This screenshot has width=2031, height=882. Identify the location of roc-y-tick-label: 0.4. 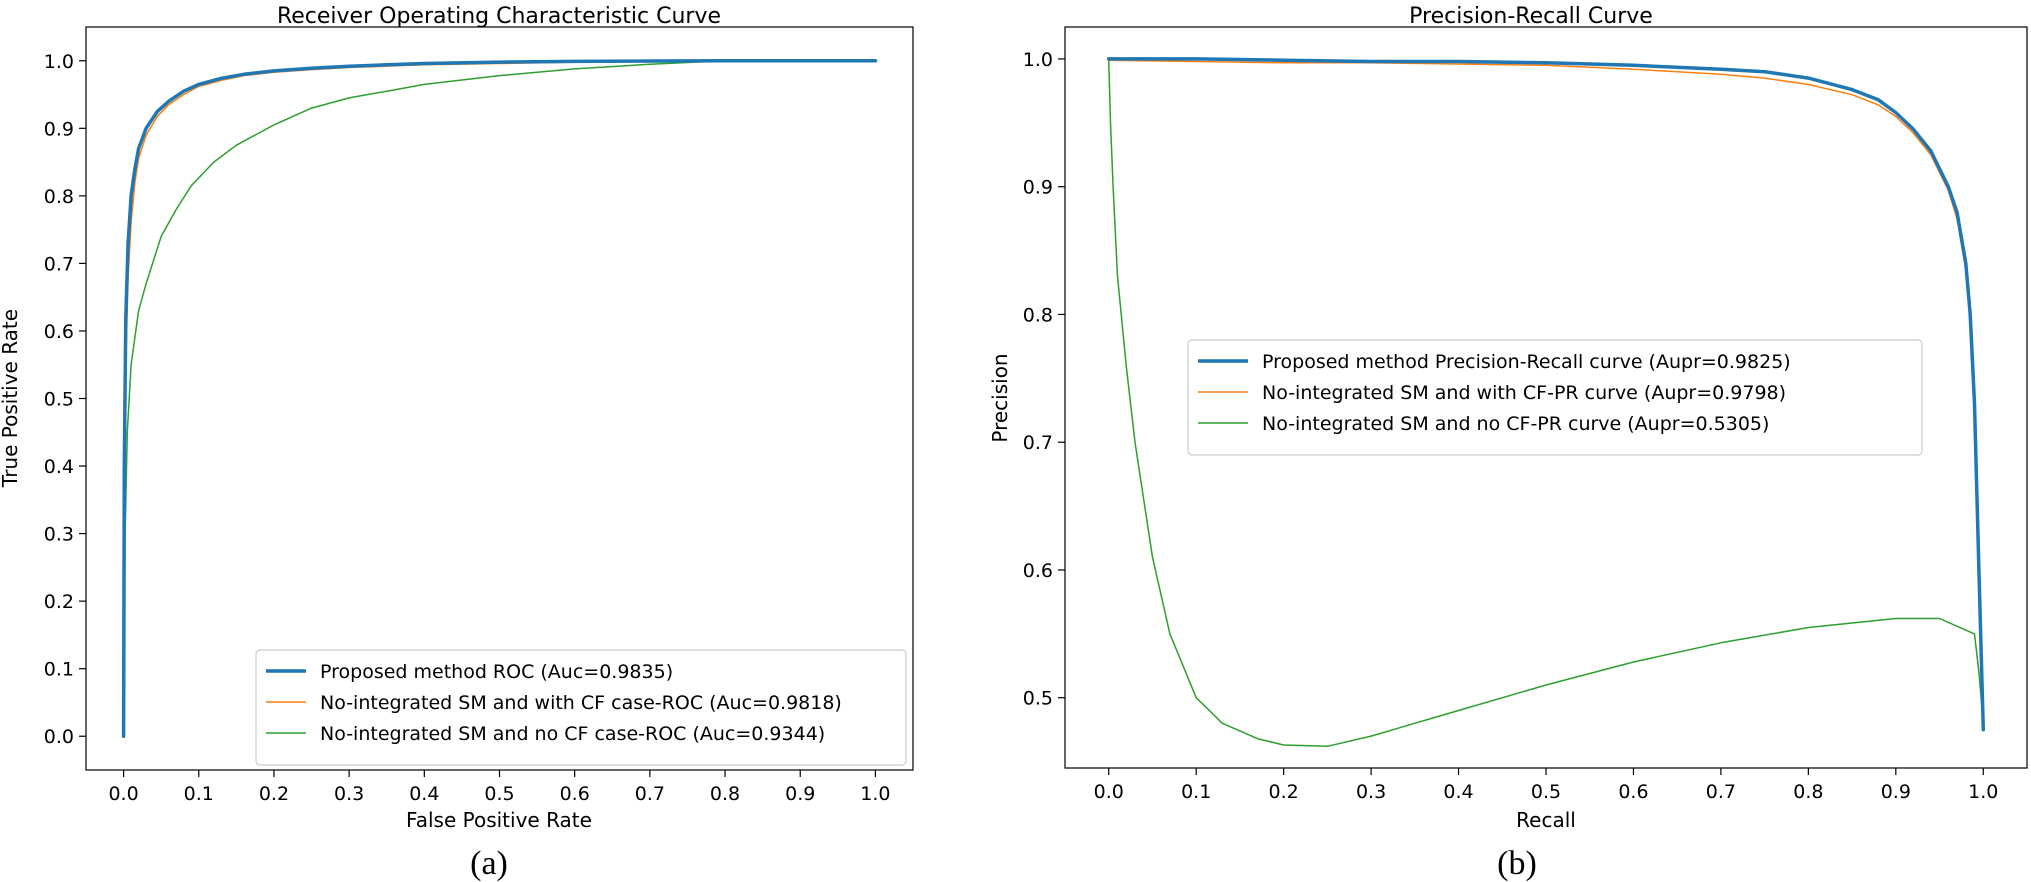
(59, 467).